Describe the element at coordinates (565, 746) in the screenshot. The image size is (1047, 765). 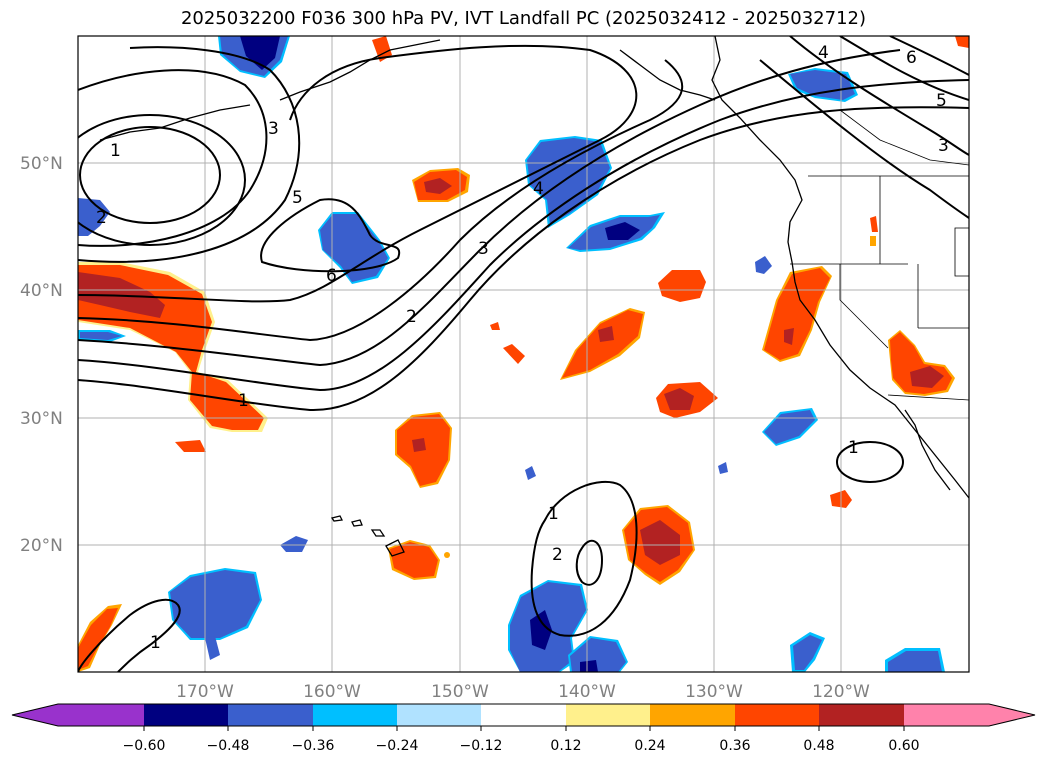
I see `colorbar-tick-label: 0.12` at that location.